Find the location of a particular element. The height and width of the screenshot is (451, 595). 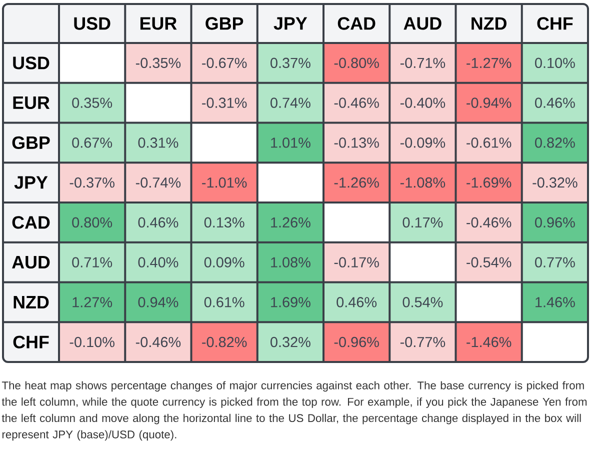

data-label: 0.77% is located at coordinates (555, 262).